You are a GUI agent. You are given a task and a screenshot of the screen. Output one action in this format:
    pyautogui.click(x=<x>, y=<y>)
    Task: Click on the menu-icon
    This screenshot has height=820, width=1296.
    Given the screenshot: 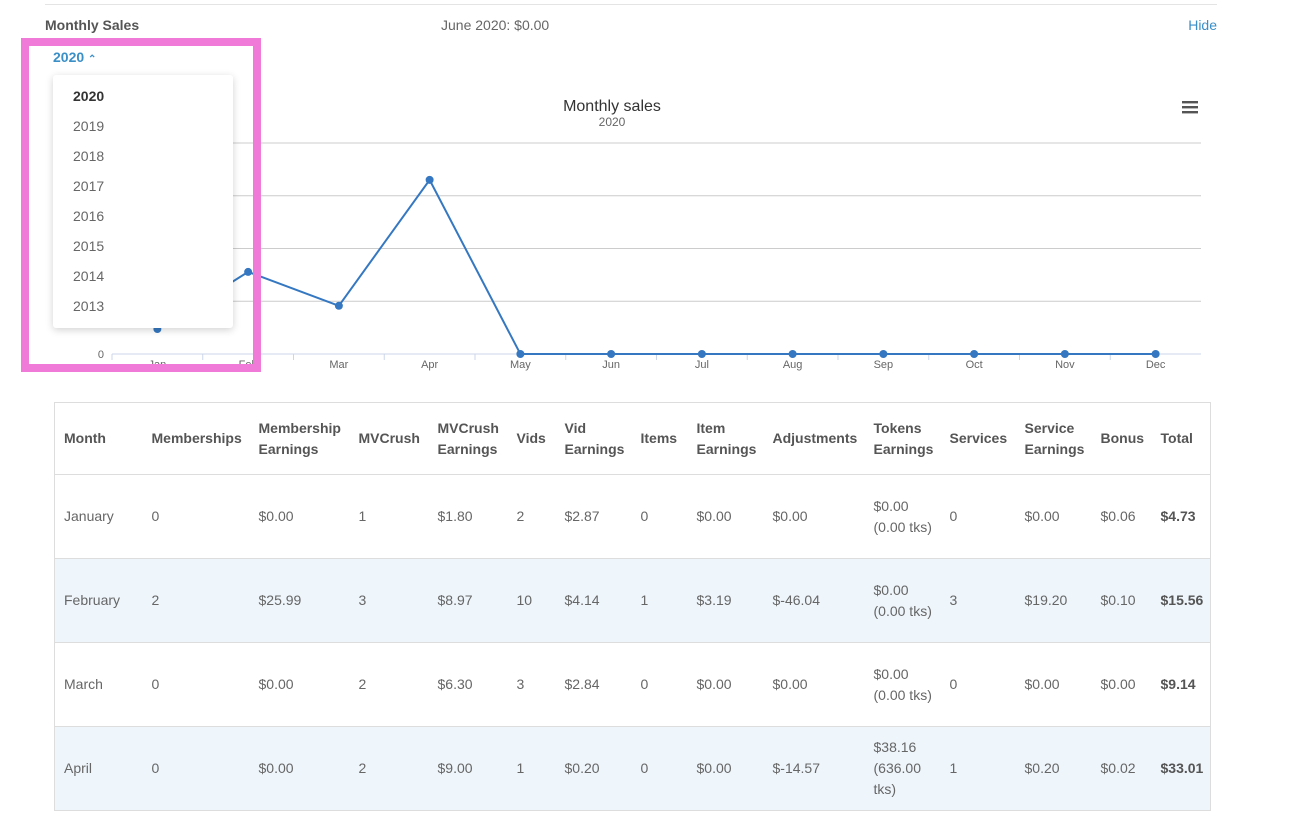 What is the action you would take?
    pyautogui.click(x=1190, y=107)
    